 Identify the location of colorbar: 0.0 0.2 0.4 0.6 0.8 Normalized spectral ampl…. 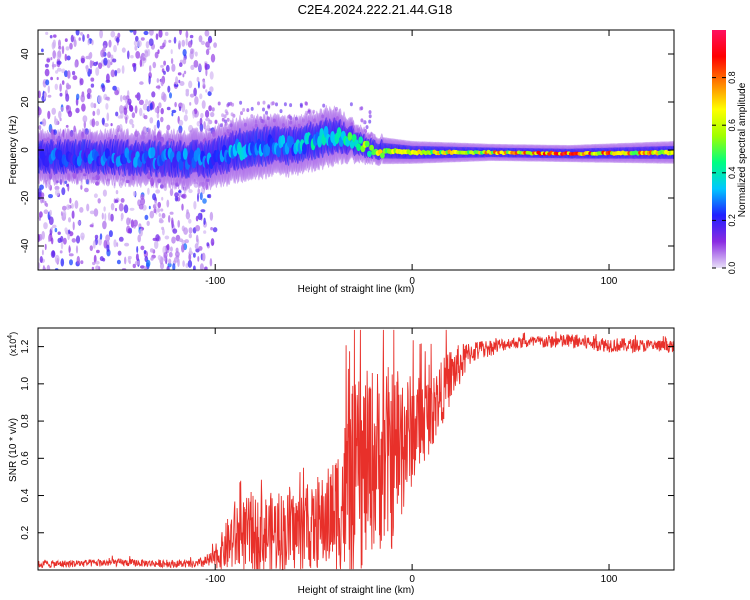
(730, 152).